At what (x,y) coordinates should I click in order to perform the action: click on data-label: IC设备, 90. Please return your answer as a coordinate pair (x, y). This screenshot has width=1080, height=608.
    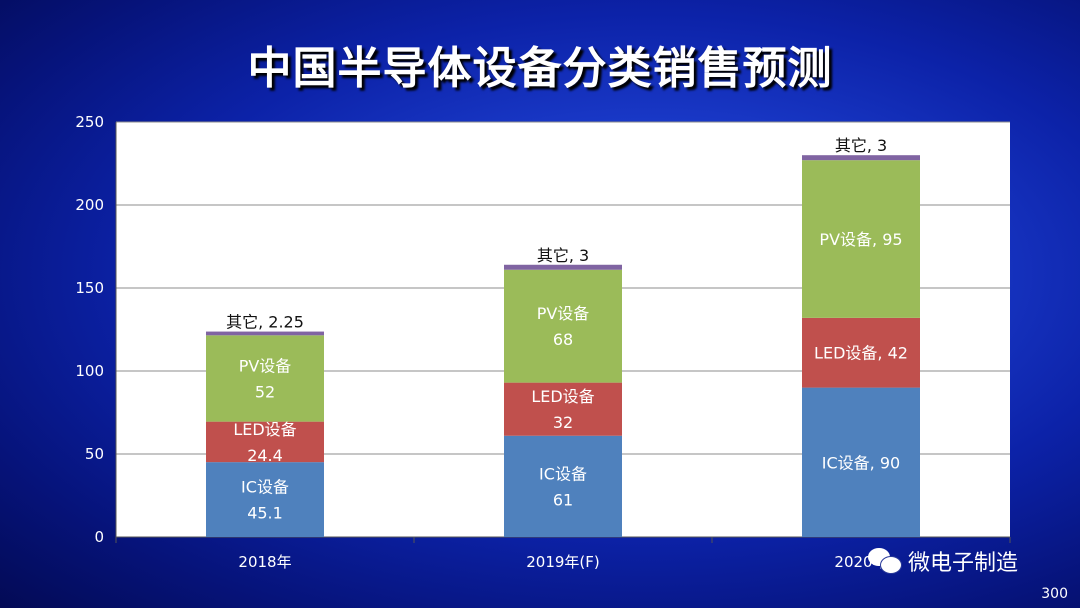
    Looking at the image, I should click on (861, 462).